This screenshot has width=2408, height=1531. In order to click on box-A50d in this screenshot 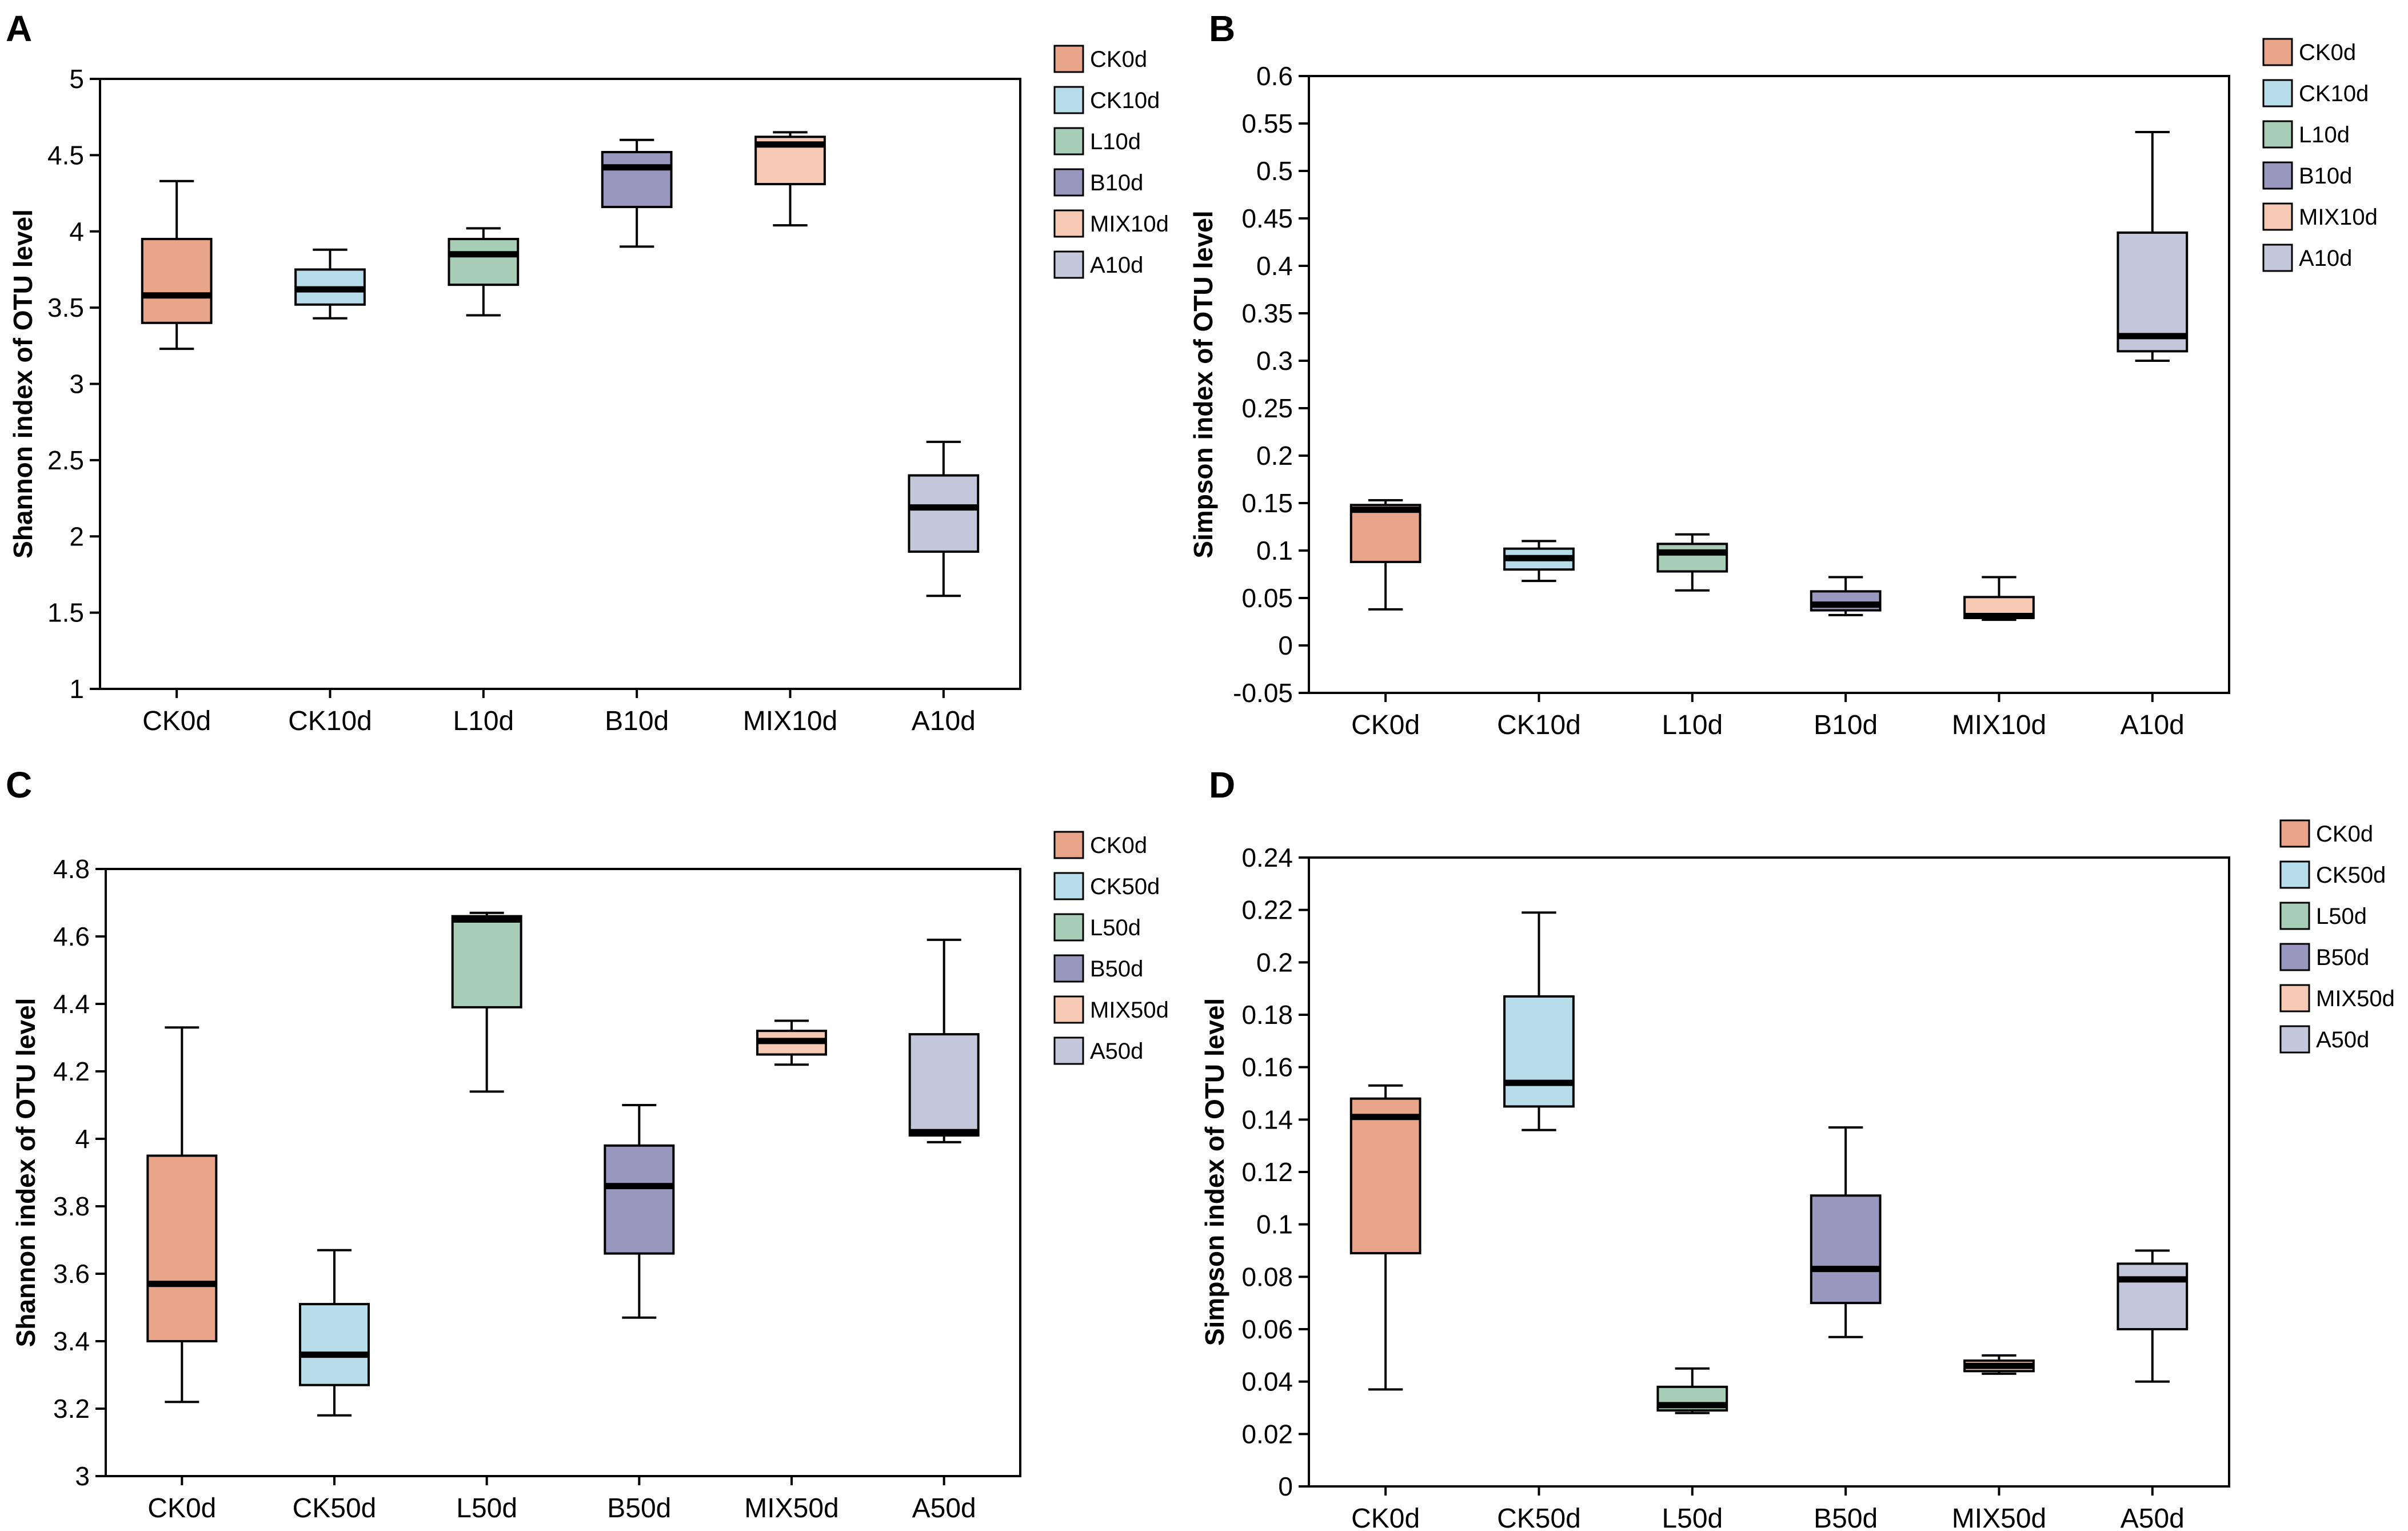, I will do `click(944, 1040)`.